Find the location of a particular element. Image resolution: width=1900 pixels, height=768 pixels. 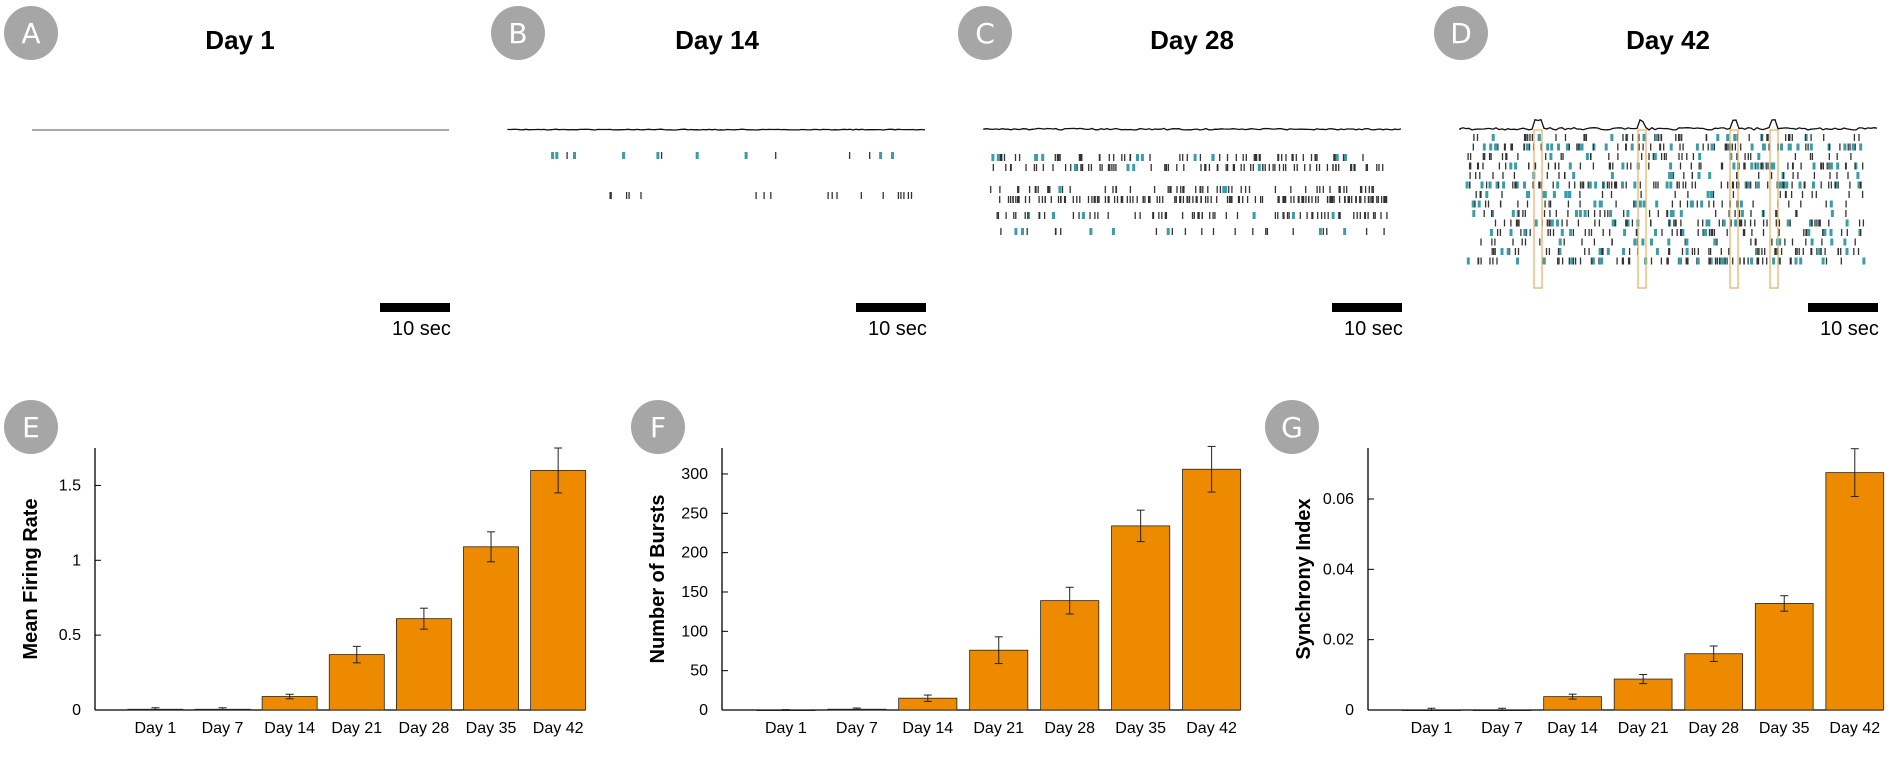

panel-badge: G is located at coordinates (1292, 427).